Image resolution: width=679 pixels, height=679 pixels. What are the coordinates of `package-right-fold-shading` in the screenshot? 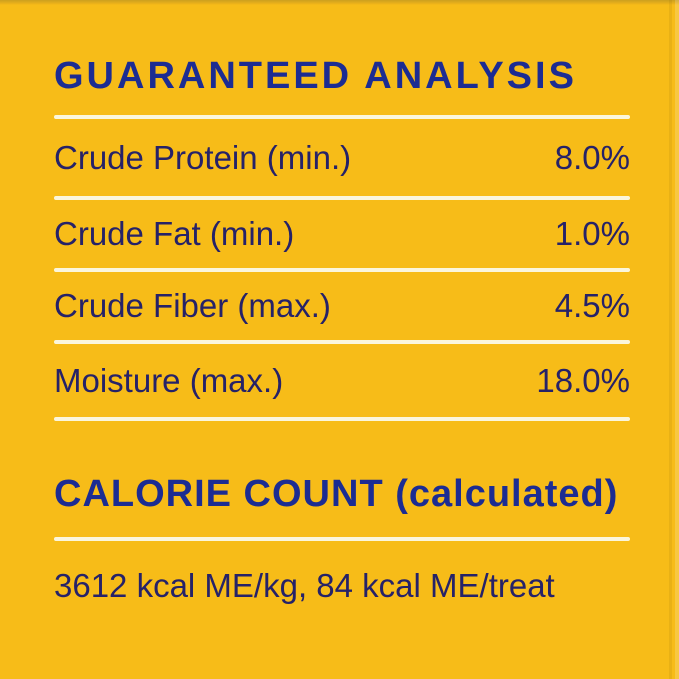 It's located at (670, 339).